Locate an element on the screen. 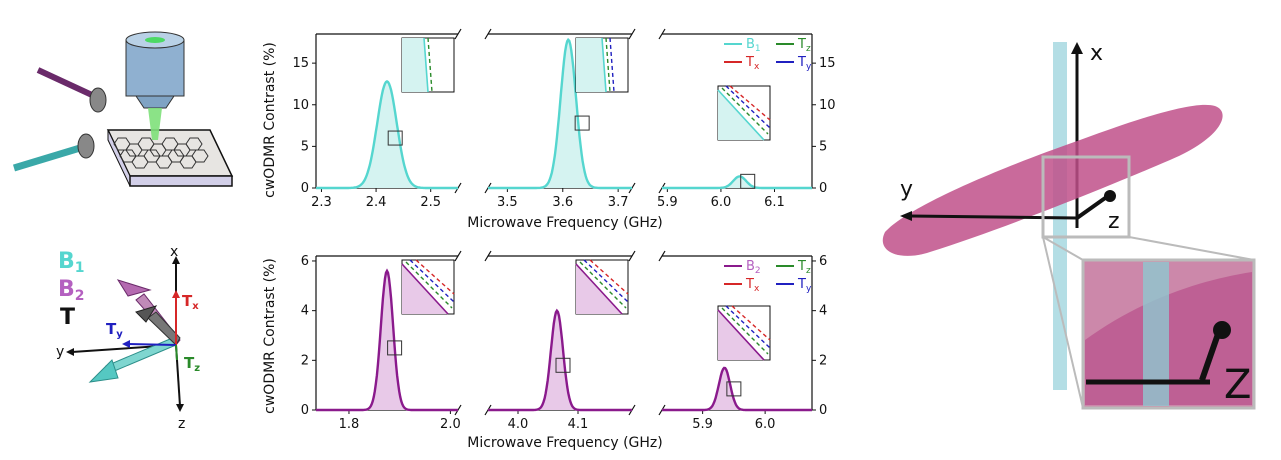 The image size is (1281, 460). x-tick-label: 2.5 is located at coordinates (430, 202).